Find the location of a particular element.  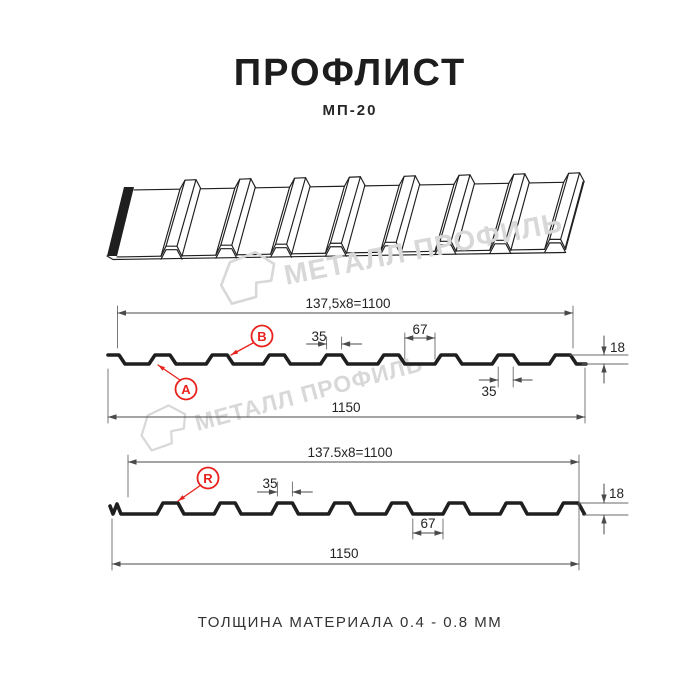

dim-coverage-width-top: 137,5x8=1100 is located at coordinates (348, 303).